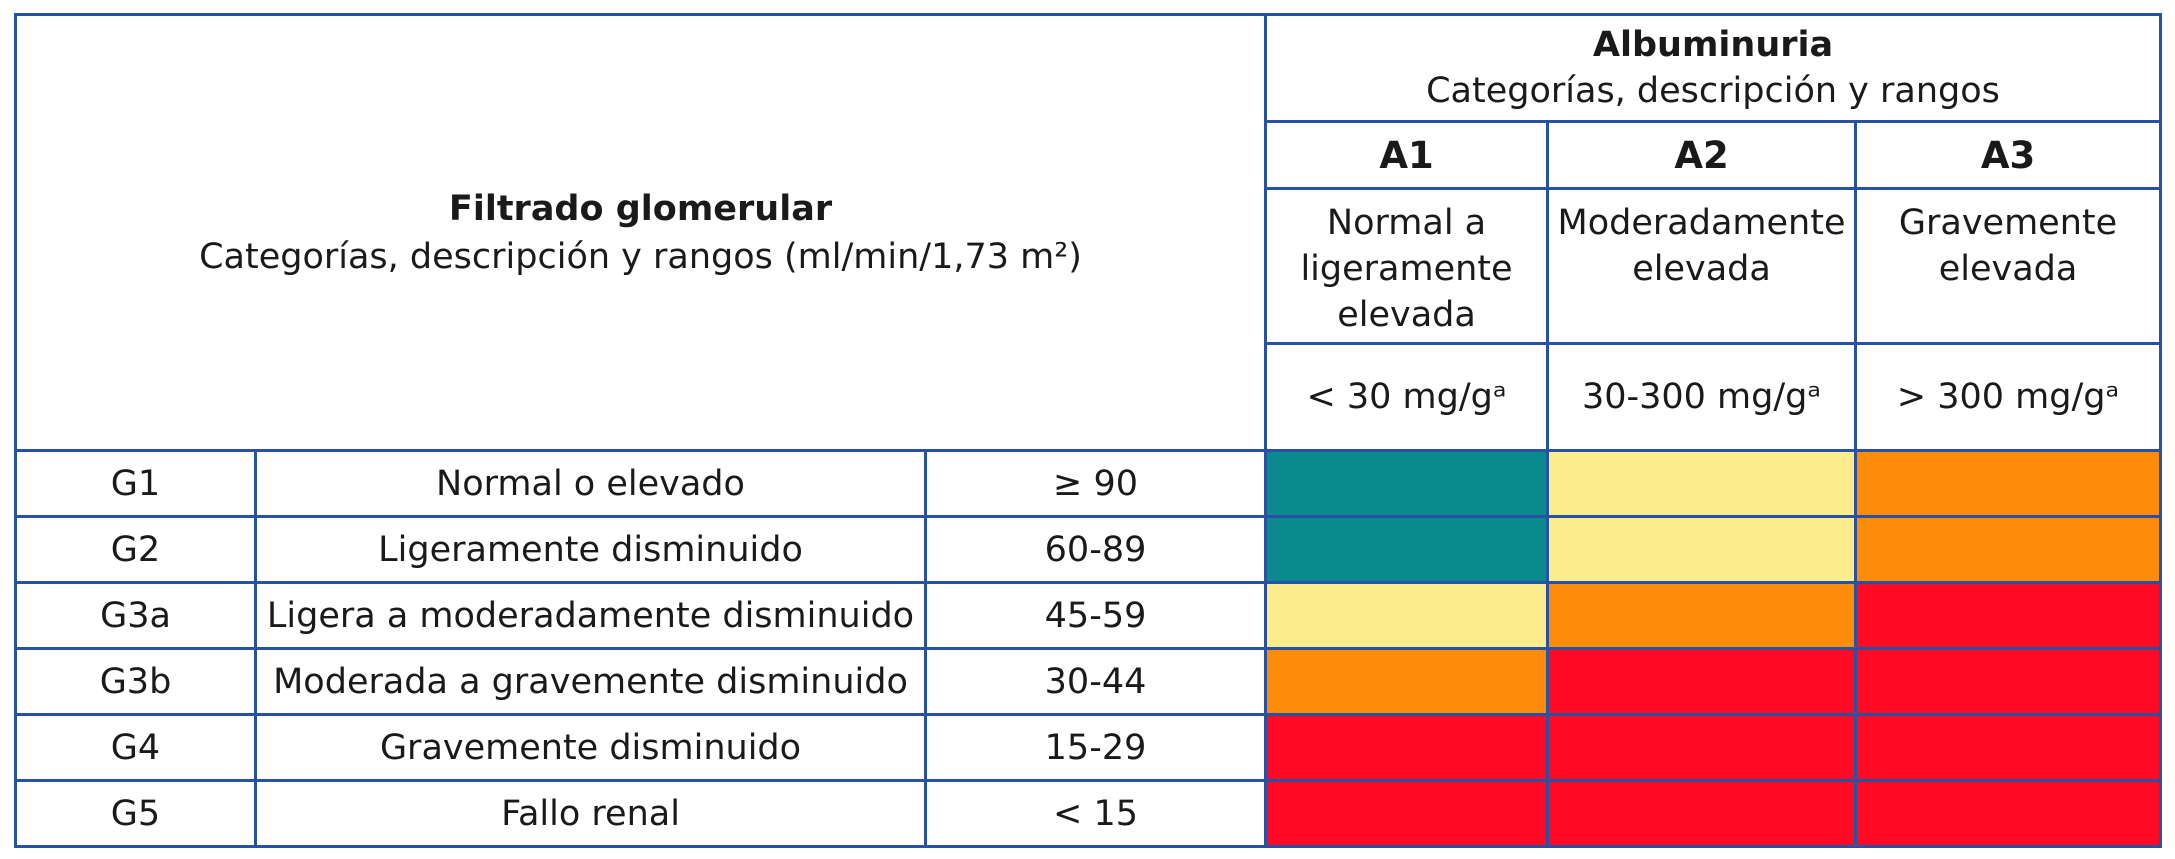 The width and height of the screenshot is (2175, 859). Describe the element at coordinates (2008, 266) in the screenshot. I see `albuminuria-description-a3: Gravemente elevada` at that location.